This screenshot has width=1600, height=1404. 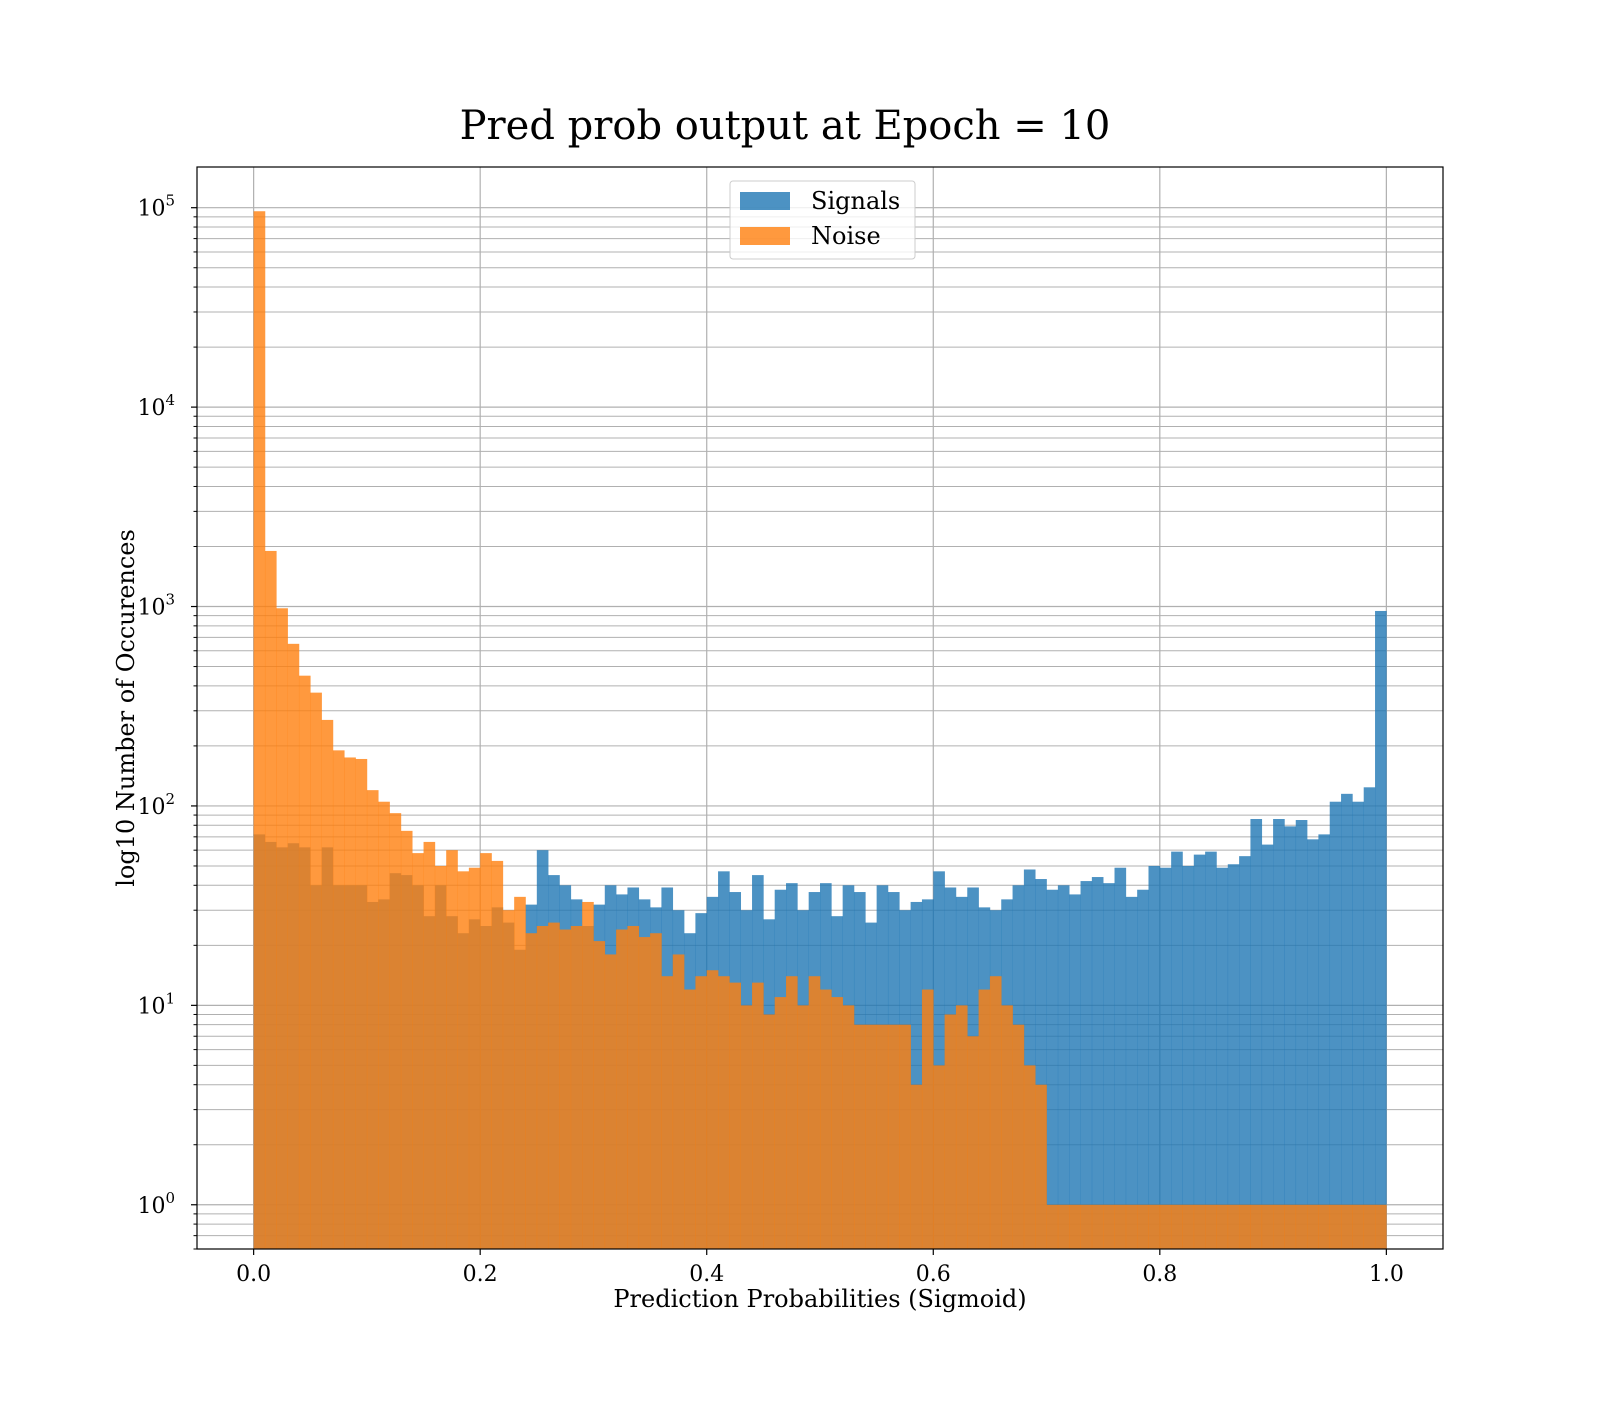 What do you see at coordinates (785, 126) in the screenshot?
I see `chart-title: Pred prob output at Epoch = 10` at bounding box center [785, 126].